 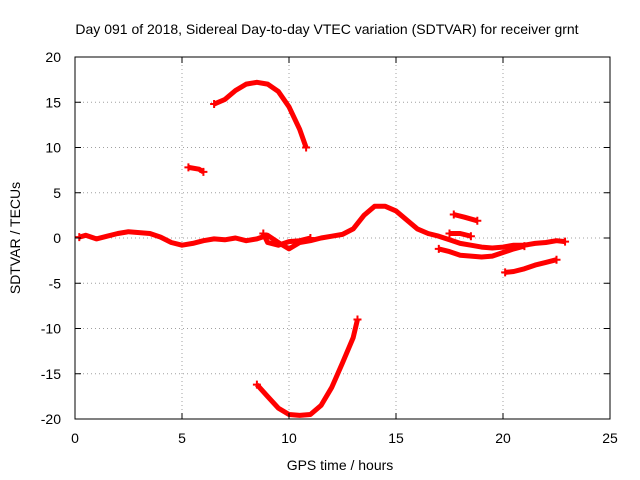 What do you see at coordinates (503, 438) in the screenshot?
I see `x-tick-label: 20` at bounding box center [503, 438].